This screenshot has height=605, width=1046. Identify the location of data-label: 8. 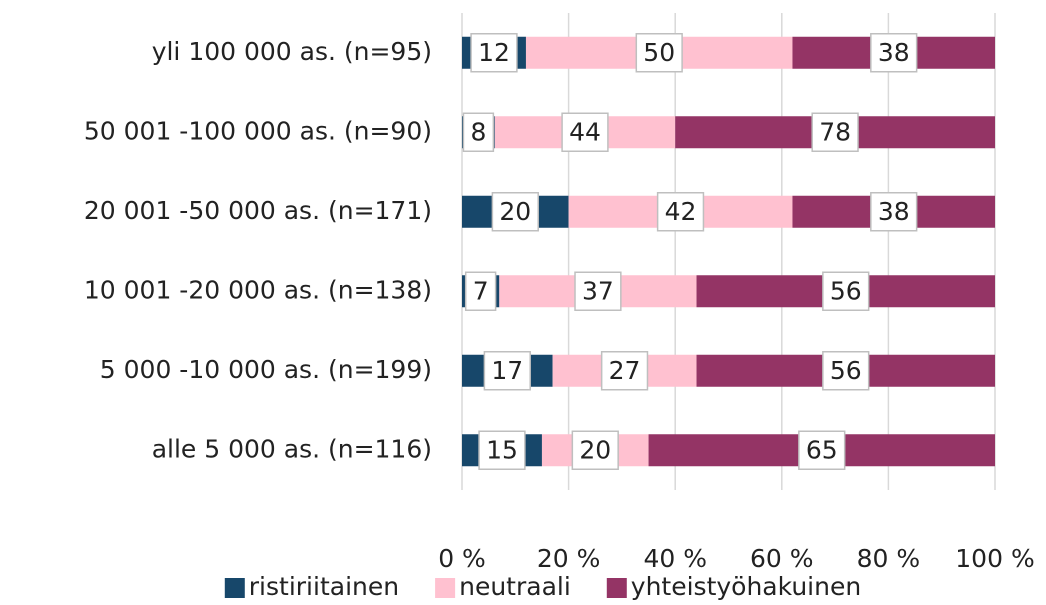
(478, 131).